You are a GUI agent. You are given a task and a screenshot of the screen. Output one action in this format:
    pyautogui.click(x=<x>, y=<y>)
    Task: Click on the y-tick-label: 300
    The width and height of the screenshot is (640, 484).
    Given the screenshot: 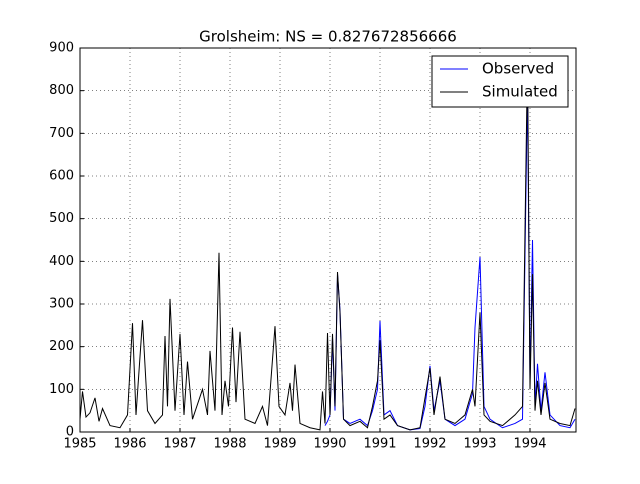 What is the action you would take?
    pyautogui.click(x=61, y=304)
    